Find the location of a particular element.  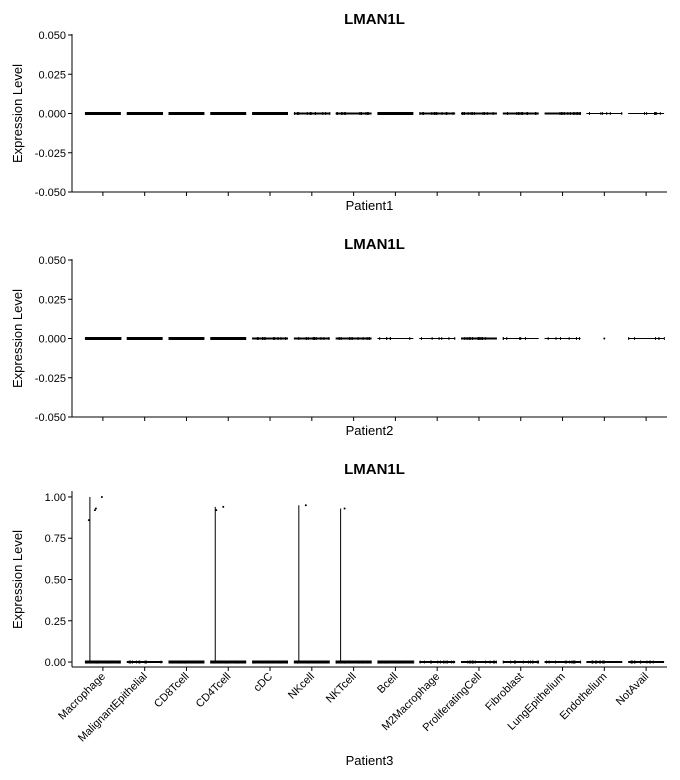

x-tick-label-Fibroblast: Fibroblast is located at coordinates (504, 692).